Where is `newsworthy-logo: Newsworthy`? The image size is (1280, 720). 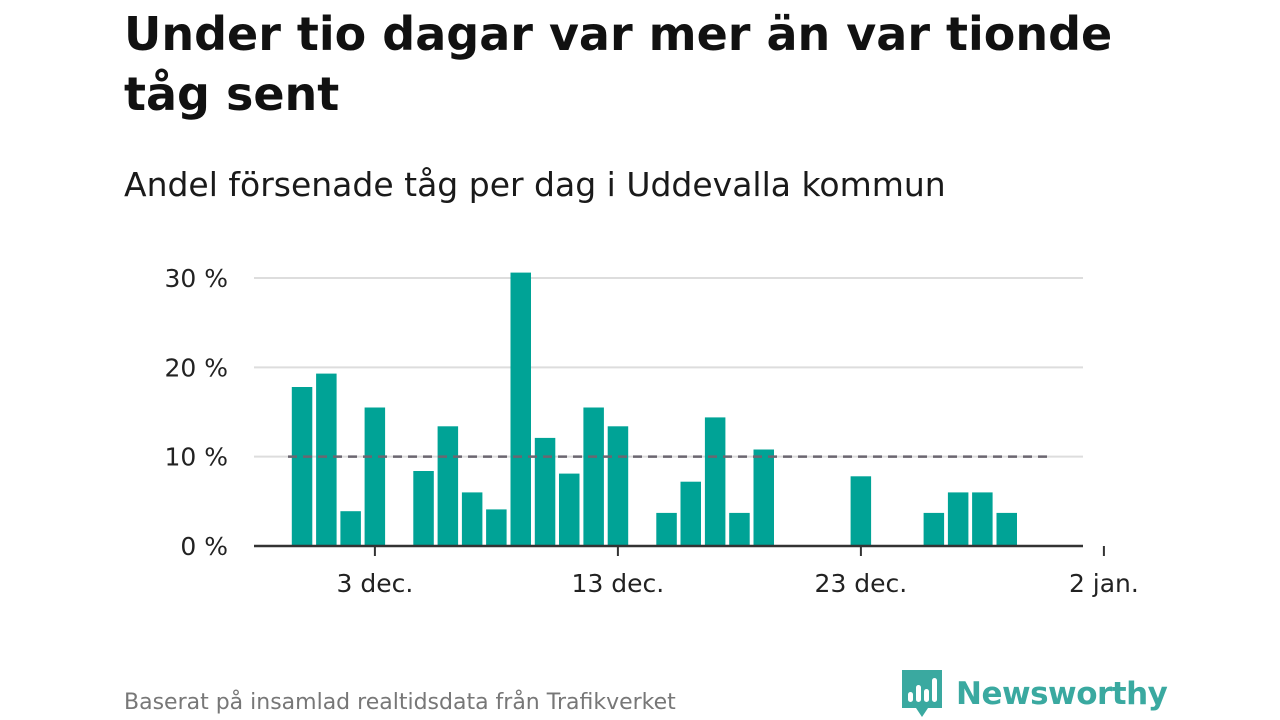
newsworthy-logo: Newsworthy is located at coordinates (1035, 694).